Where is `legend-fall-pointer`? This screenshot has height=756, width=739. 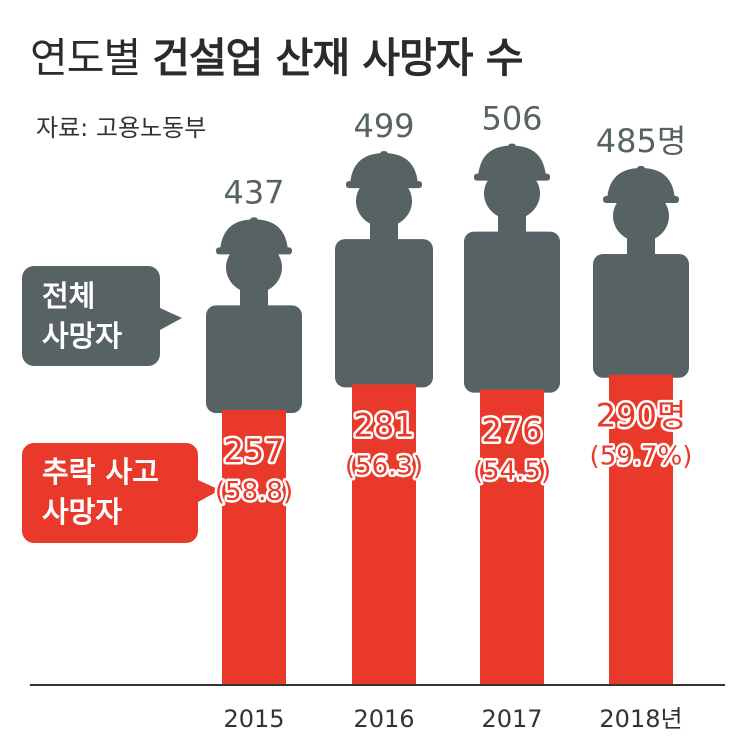 legend-fall-pointer is located at coordinates (209, 491).